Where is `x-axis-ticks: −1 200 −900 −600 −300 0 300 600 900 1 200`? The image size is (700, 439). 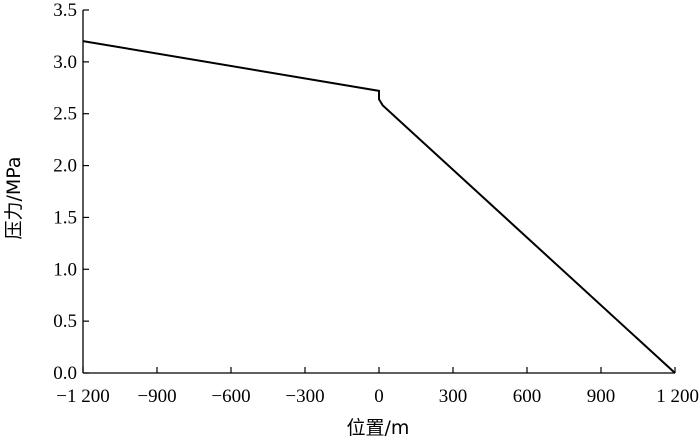
x-axis-ticks: −1 200 −900 −600 −300 0 300 600 900 1 200 is located at coordinates (377, 387).